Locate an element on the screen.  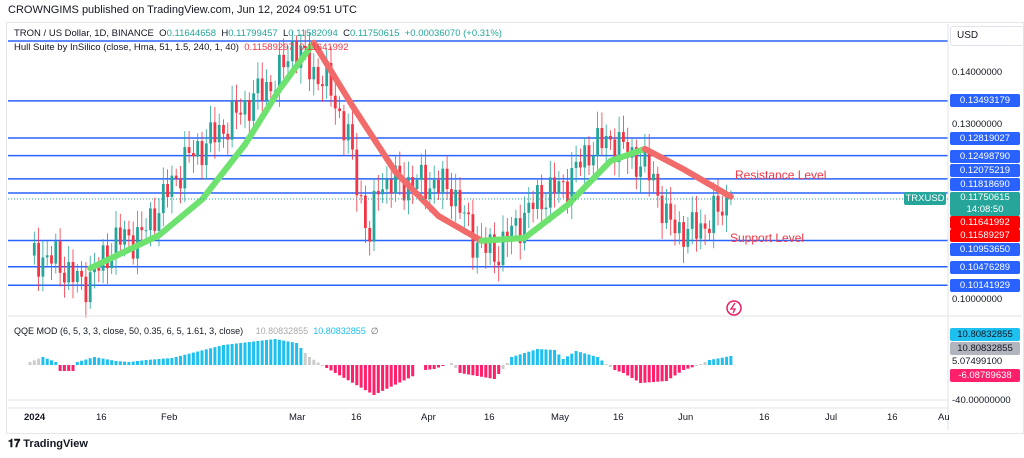
symbol-title: TRON / US Dollar, 1D, BINANCE is located at coordinates (84, 33).